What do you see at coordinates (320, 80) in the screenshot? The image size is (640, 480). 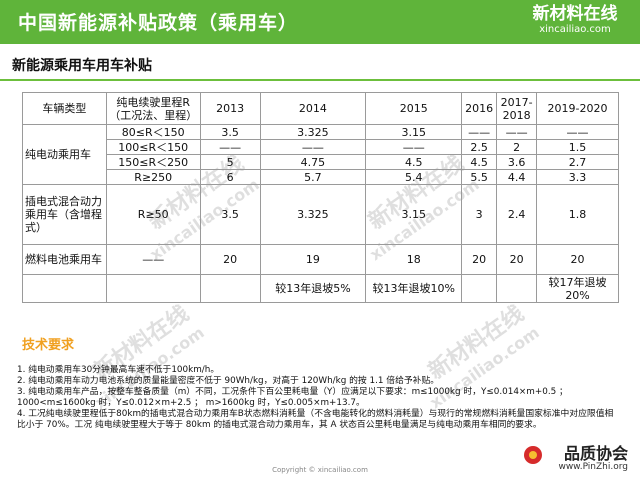 I see `divider` at bounding box center [320, 80].